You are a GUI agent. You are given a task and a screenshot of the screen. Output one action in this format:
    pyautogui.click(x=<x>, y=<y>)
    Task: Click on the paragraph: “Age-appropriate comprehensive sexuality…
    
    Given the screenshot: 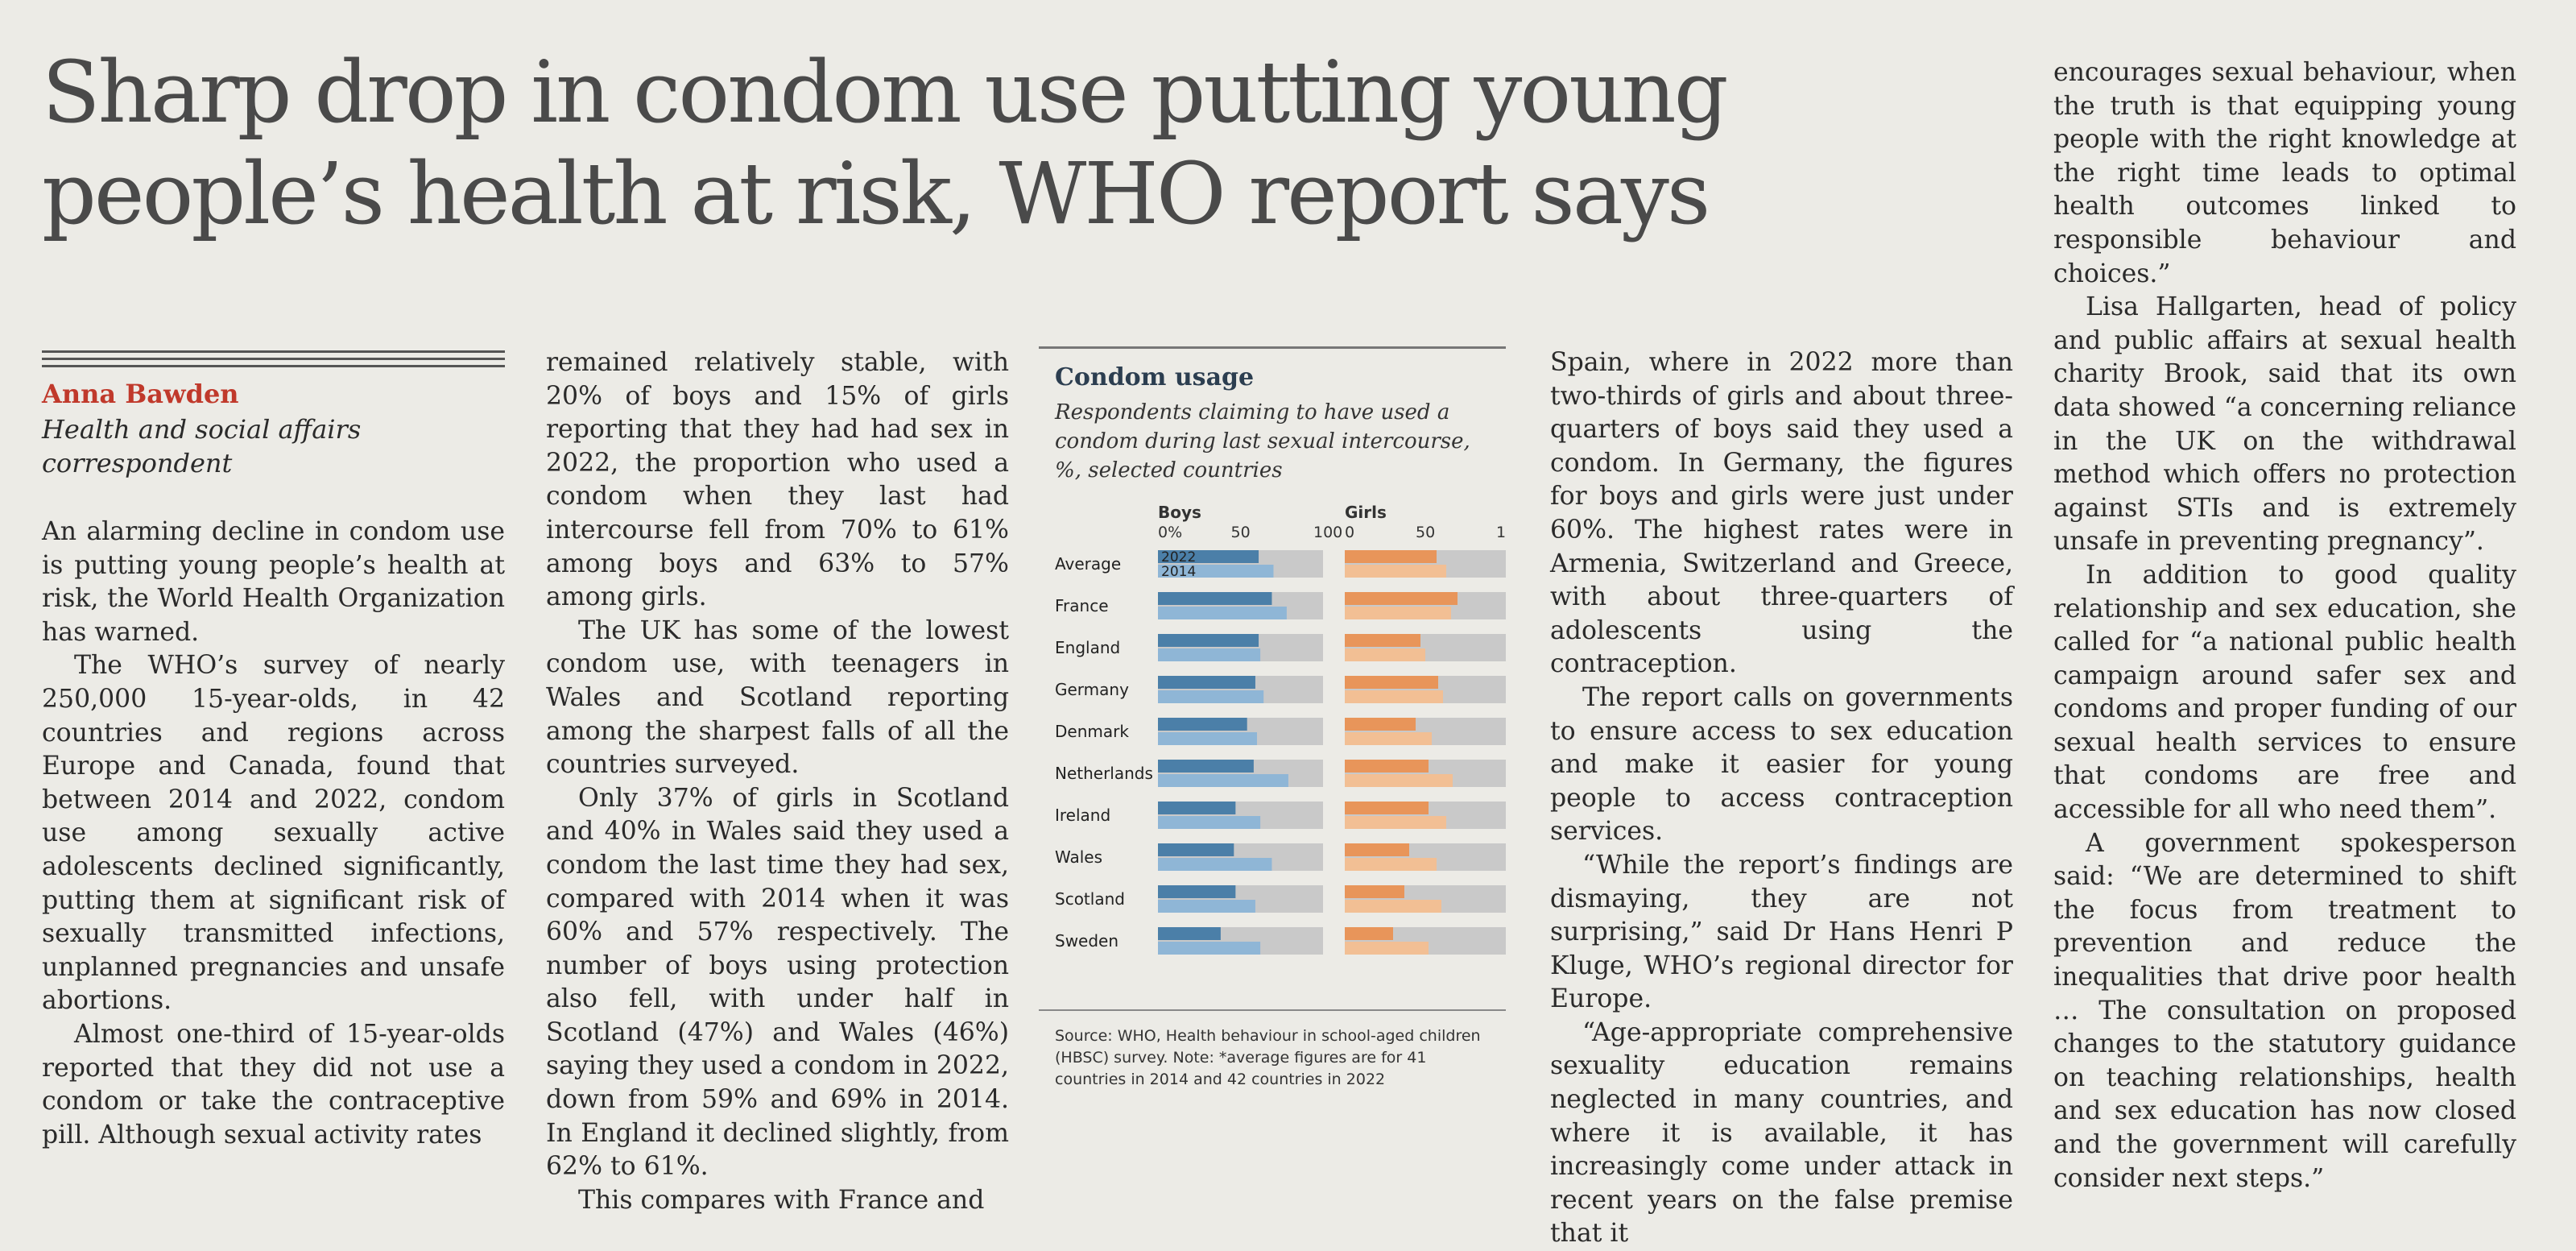 What is the action you would take?
    pyautogui.click(x=1781, y=1133)
    